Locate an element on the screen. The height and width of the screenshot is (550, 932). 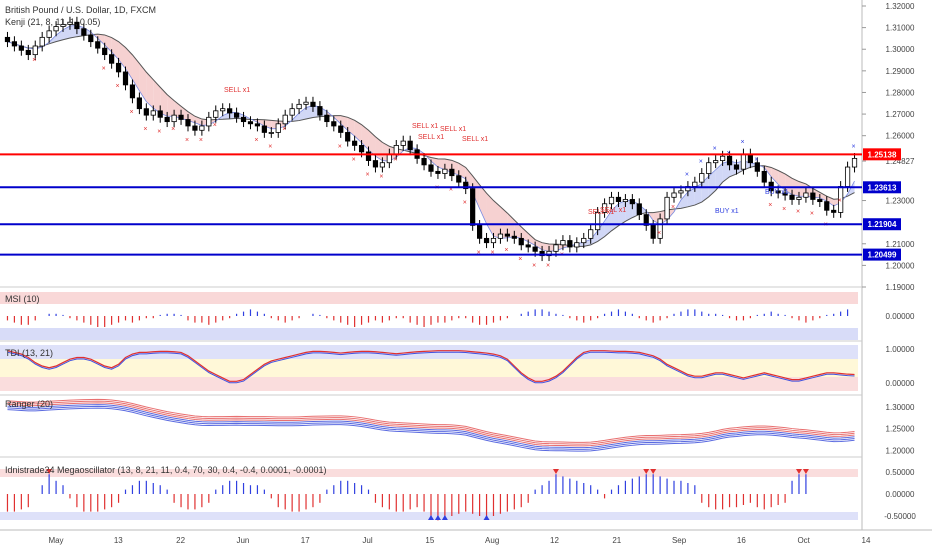
time-axis-label: 13 is located at coordinates (118, 540).